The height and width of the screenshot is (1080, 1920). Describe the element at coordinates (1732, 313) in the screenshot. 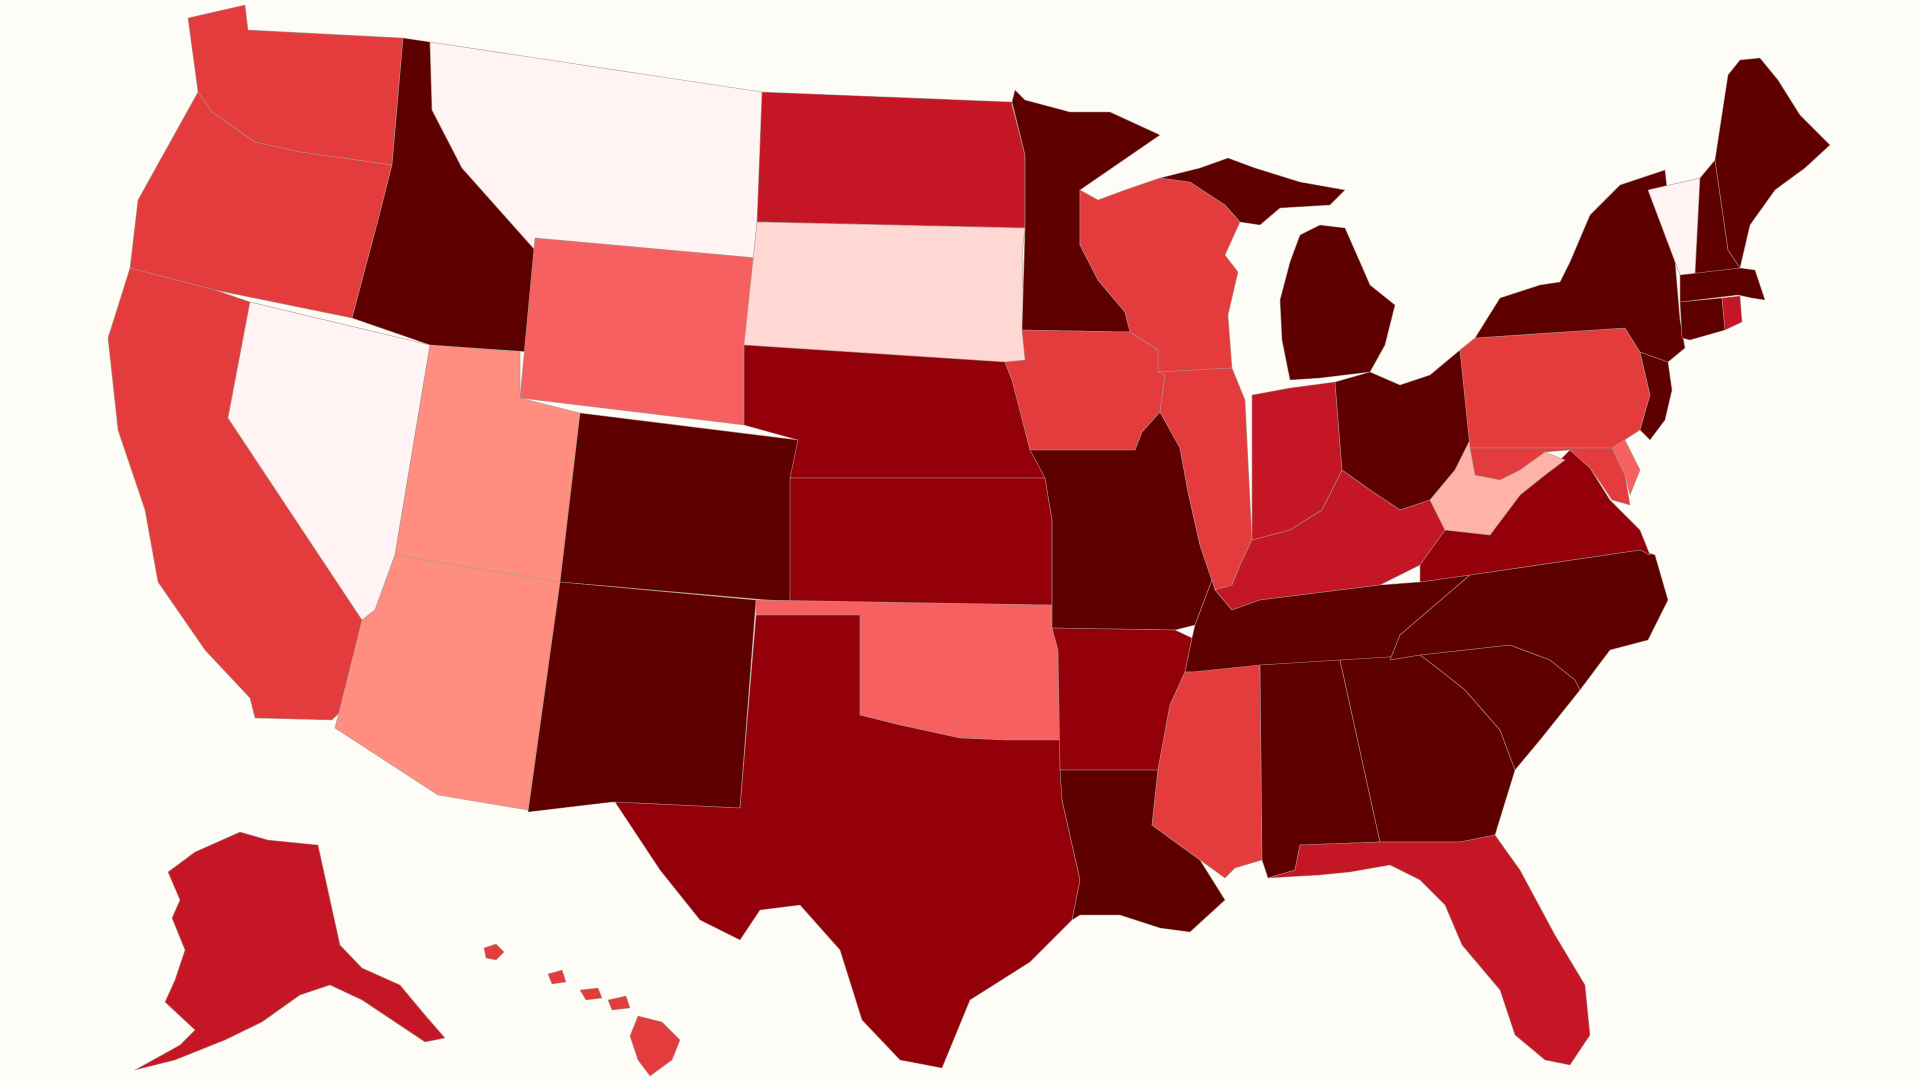

I see `state-rhode-island` at that location.